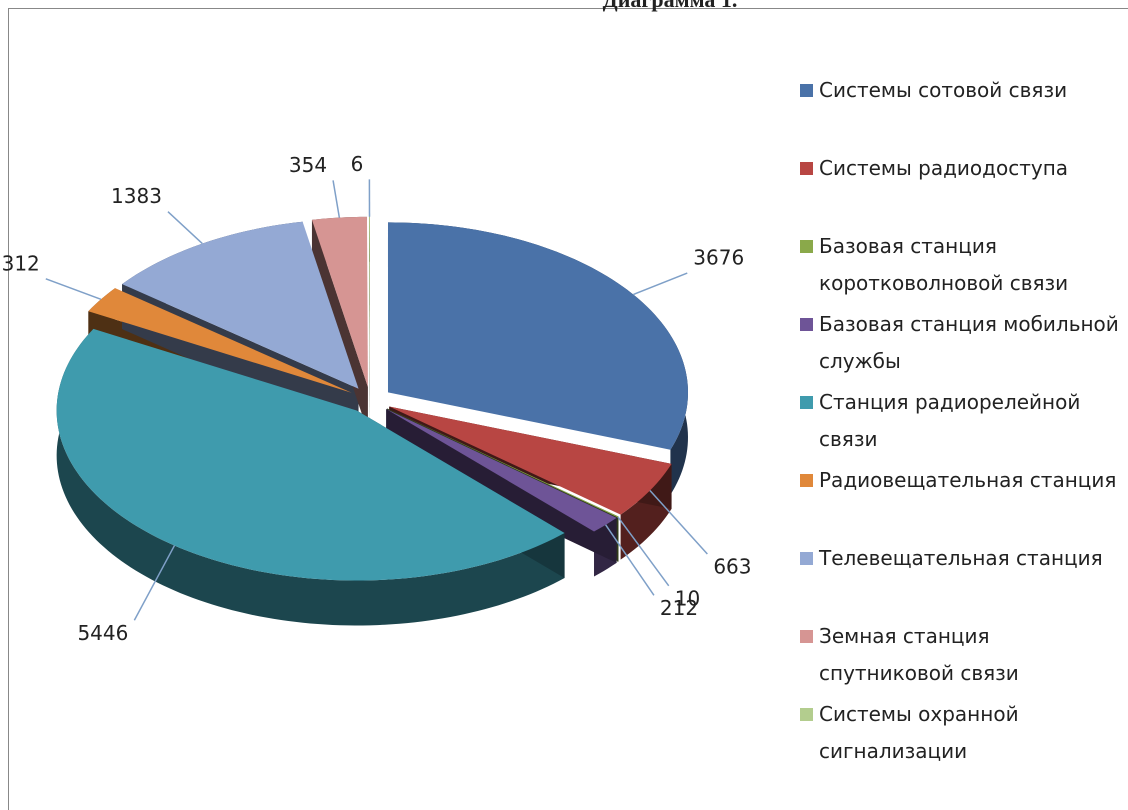 The width and height of the screenshot is (1128, 810). I want to click on data-label: 312, so click(21, 263).